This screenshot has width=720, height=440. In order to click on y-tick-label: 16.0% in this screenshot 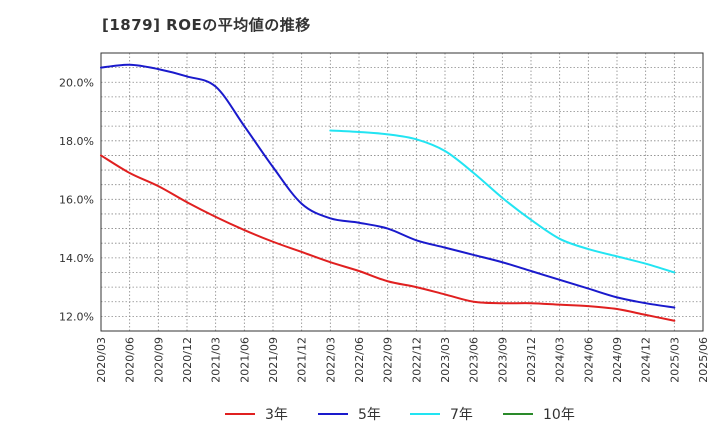, I will do `click(76, 199)`.